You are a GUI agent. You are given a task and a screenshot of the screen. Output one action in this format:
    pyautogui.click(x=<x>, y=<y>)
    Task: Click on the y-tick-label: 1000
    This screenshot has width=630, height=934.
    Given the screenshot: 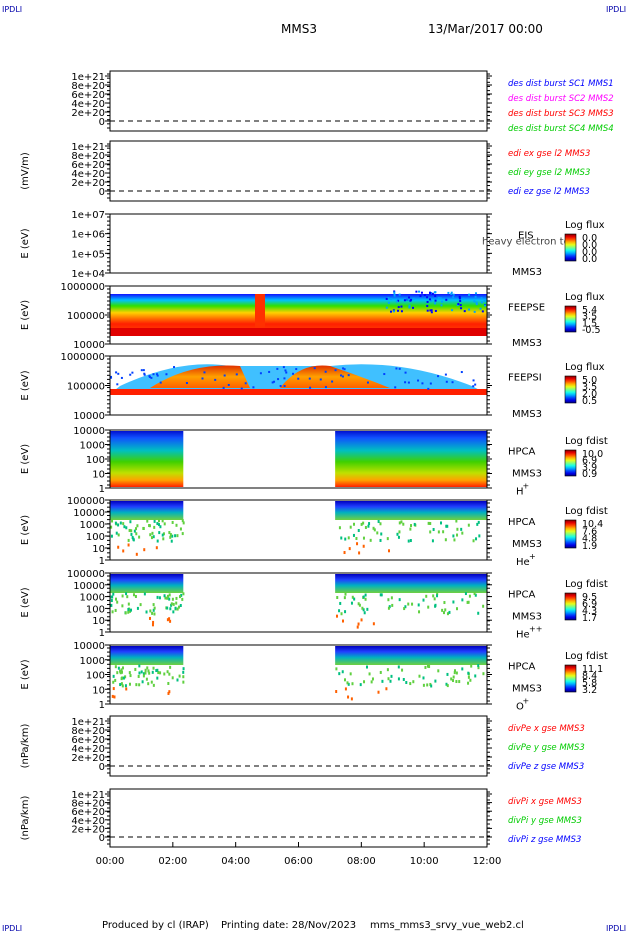 What is the action you would take?
    pyautogui.click(x=92, y=598)
    